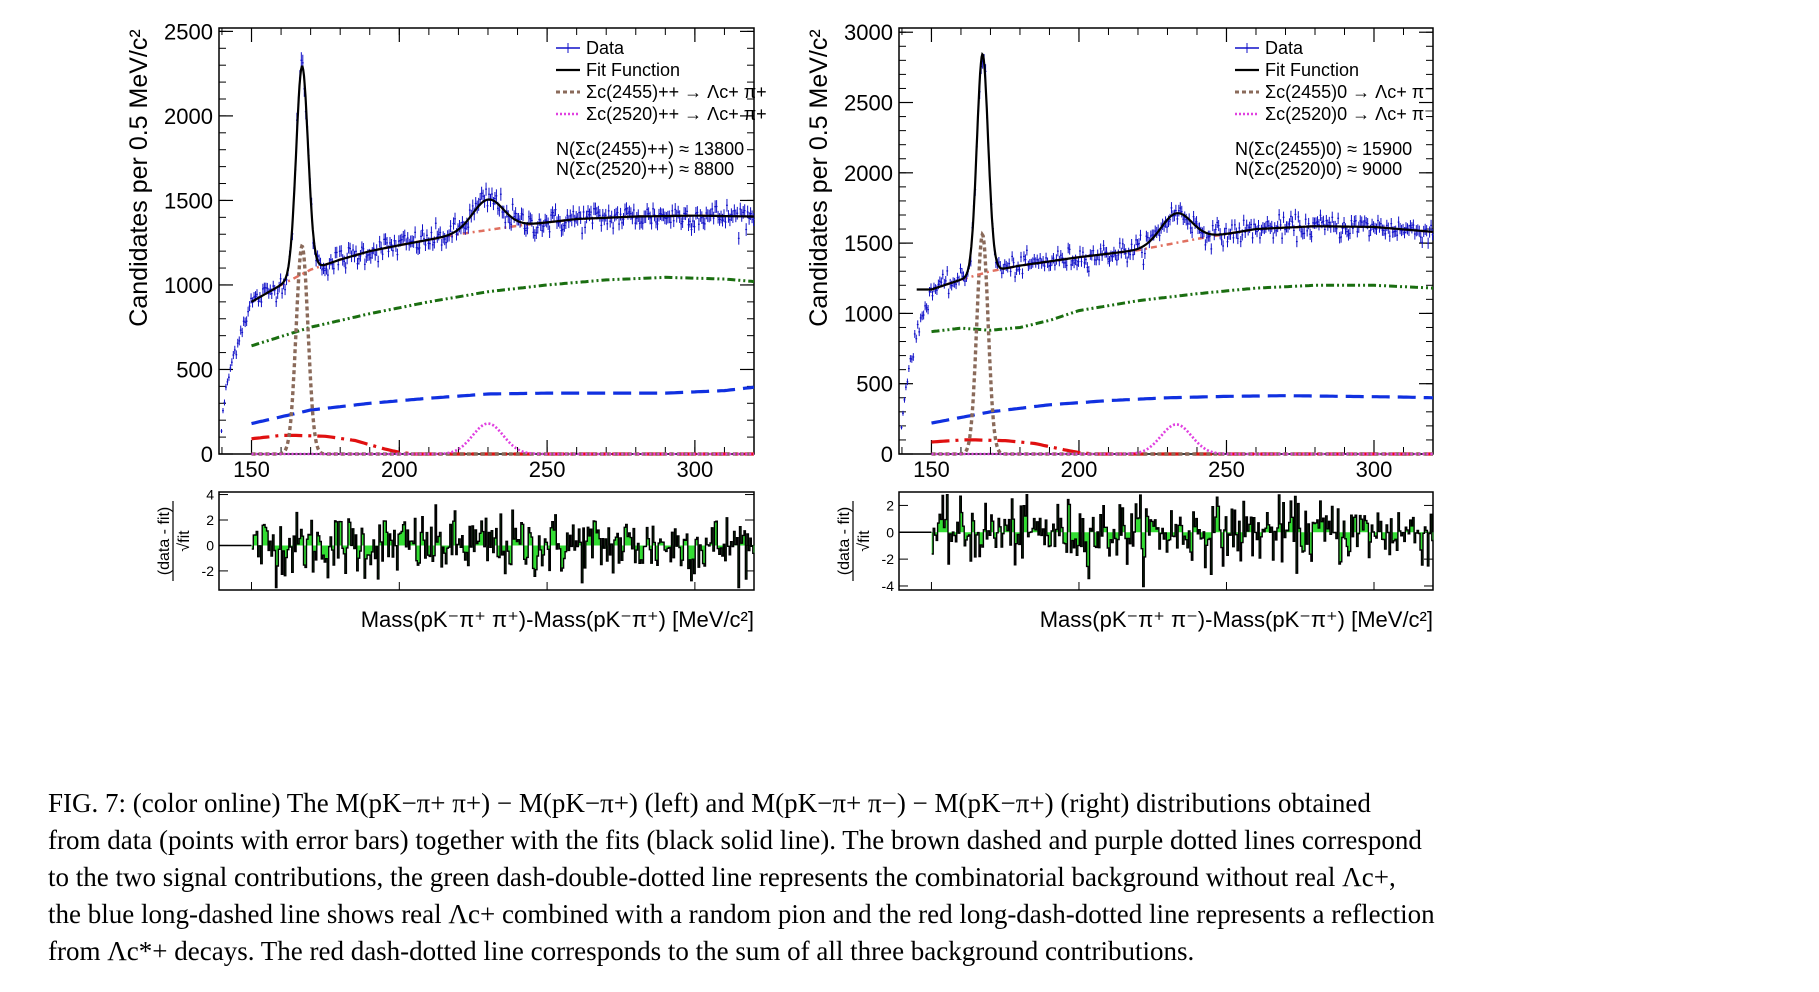  What do you see at coordinates (676, 114) in the screenshot?
I see `legend-entry: Σc(2520)++ → Λc+ π+` at bounding box center [676, 114].